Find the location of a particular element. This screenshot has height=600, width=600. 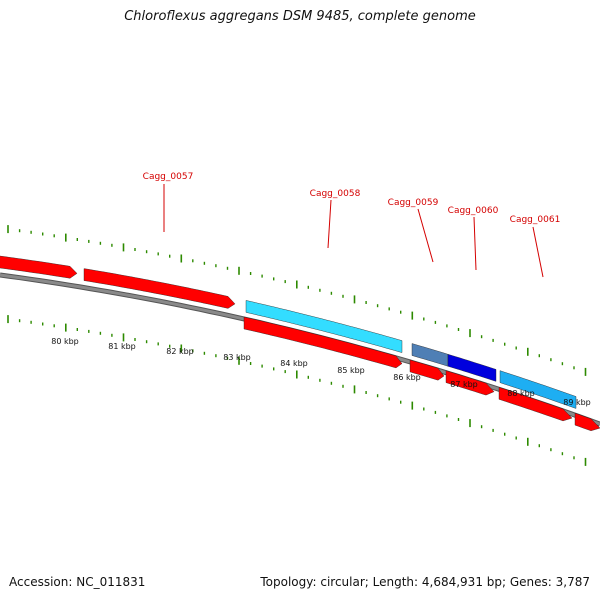

gene-label: Cagg_0061 is located at coordinates (535, 220).